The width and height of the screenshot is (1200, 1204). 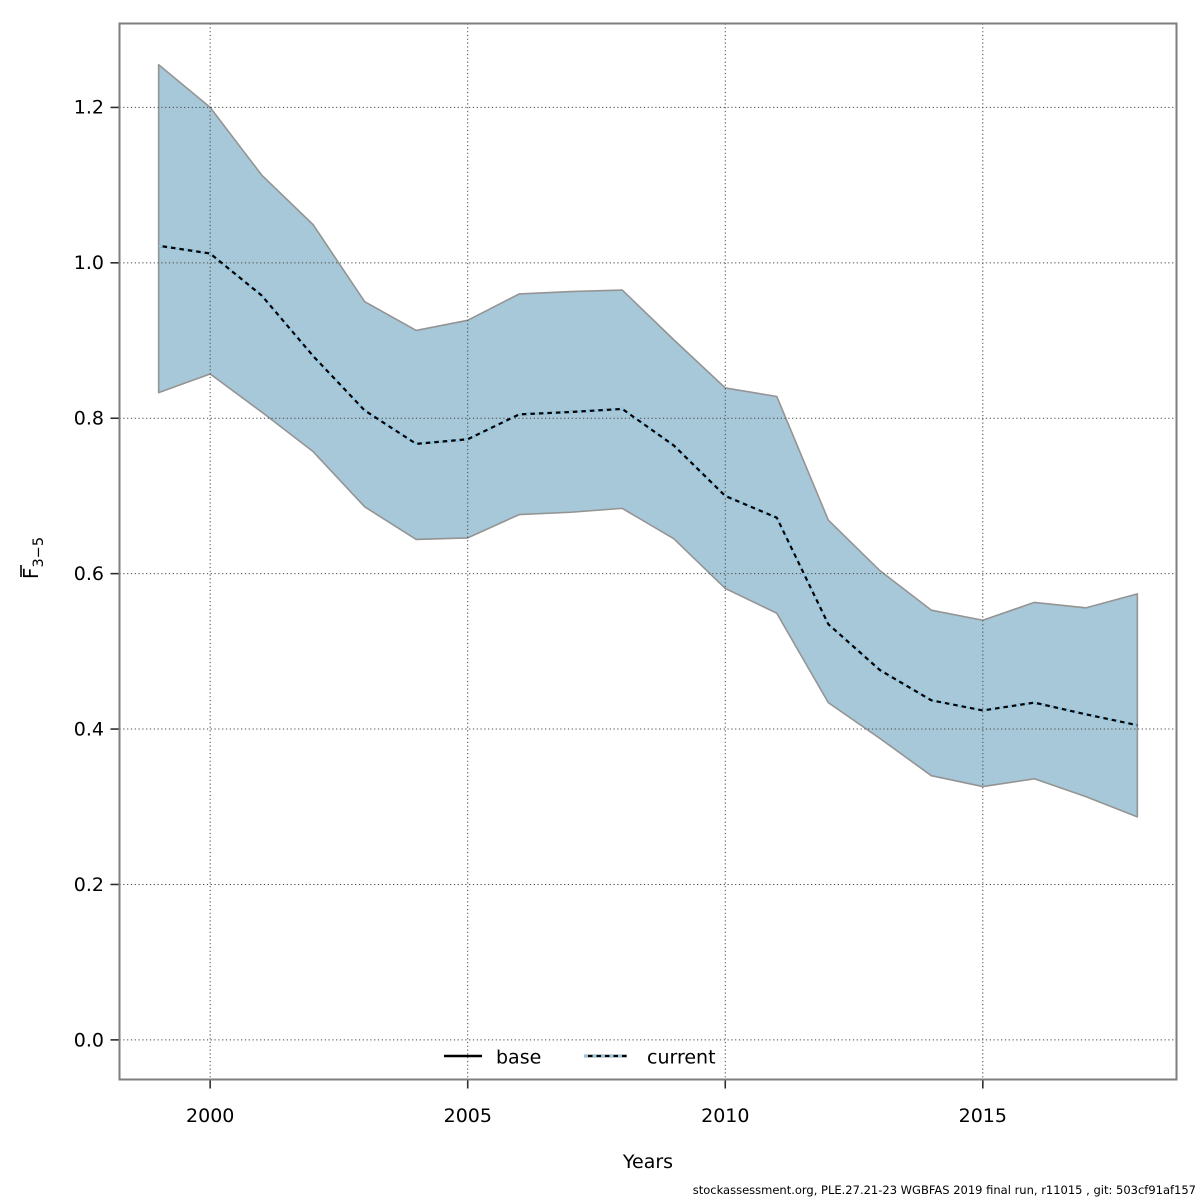 What do you see at coordinates (468, 1116) in the screenshot?
I see `x-tick-label: 2005` at bounding box center [468, 1116].